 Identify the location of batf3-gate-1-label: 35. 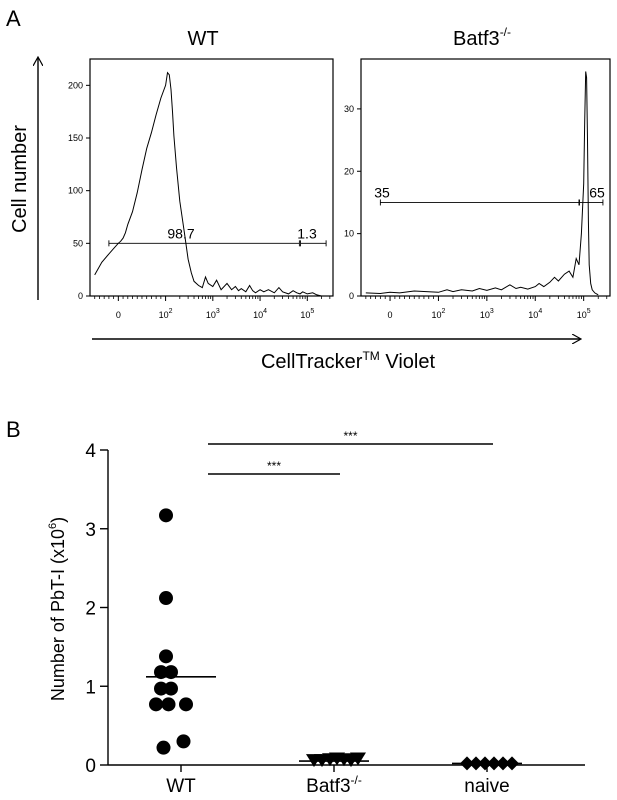
(382, 192).